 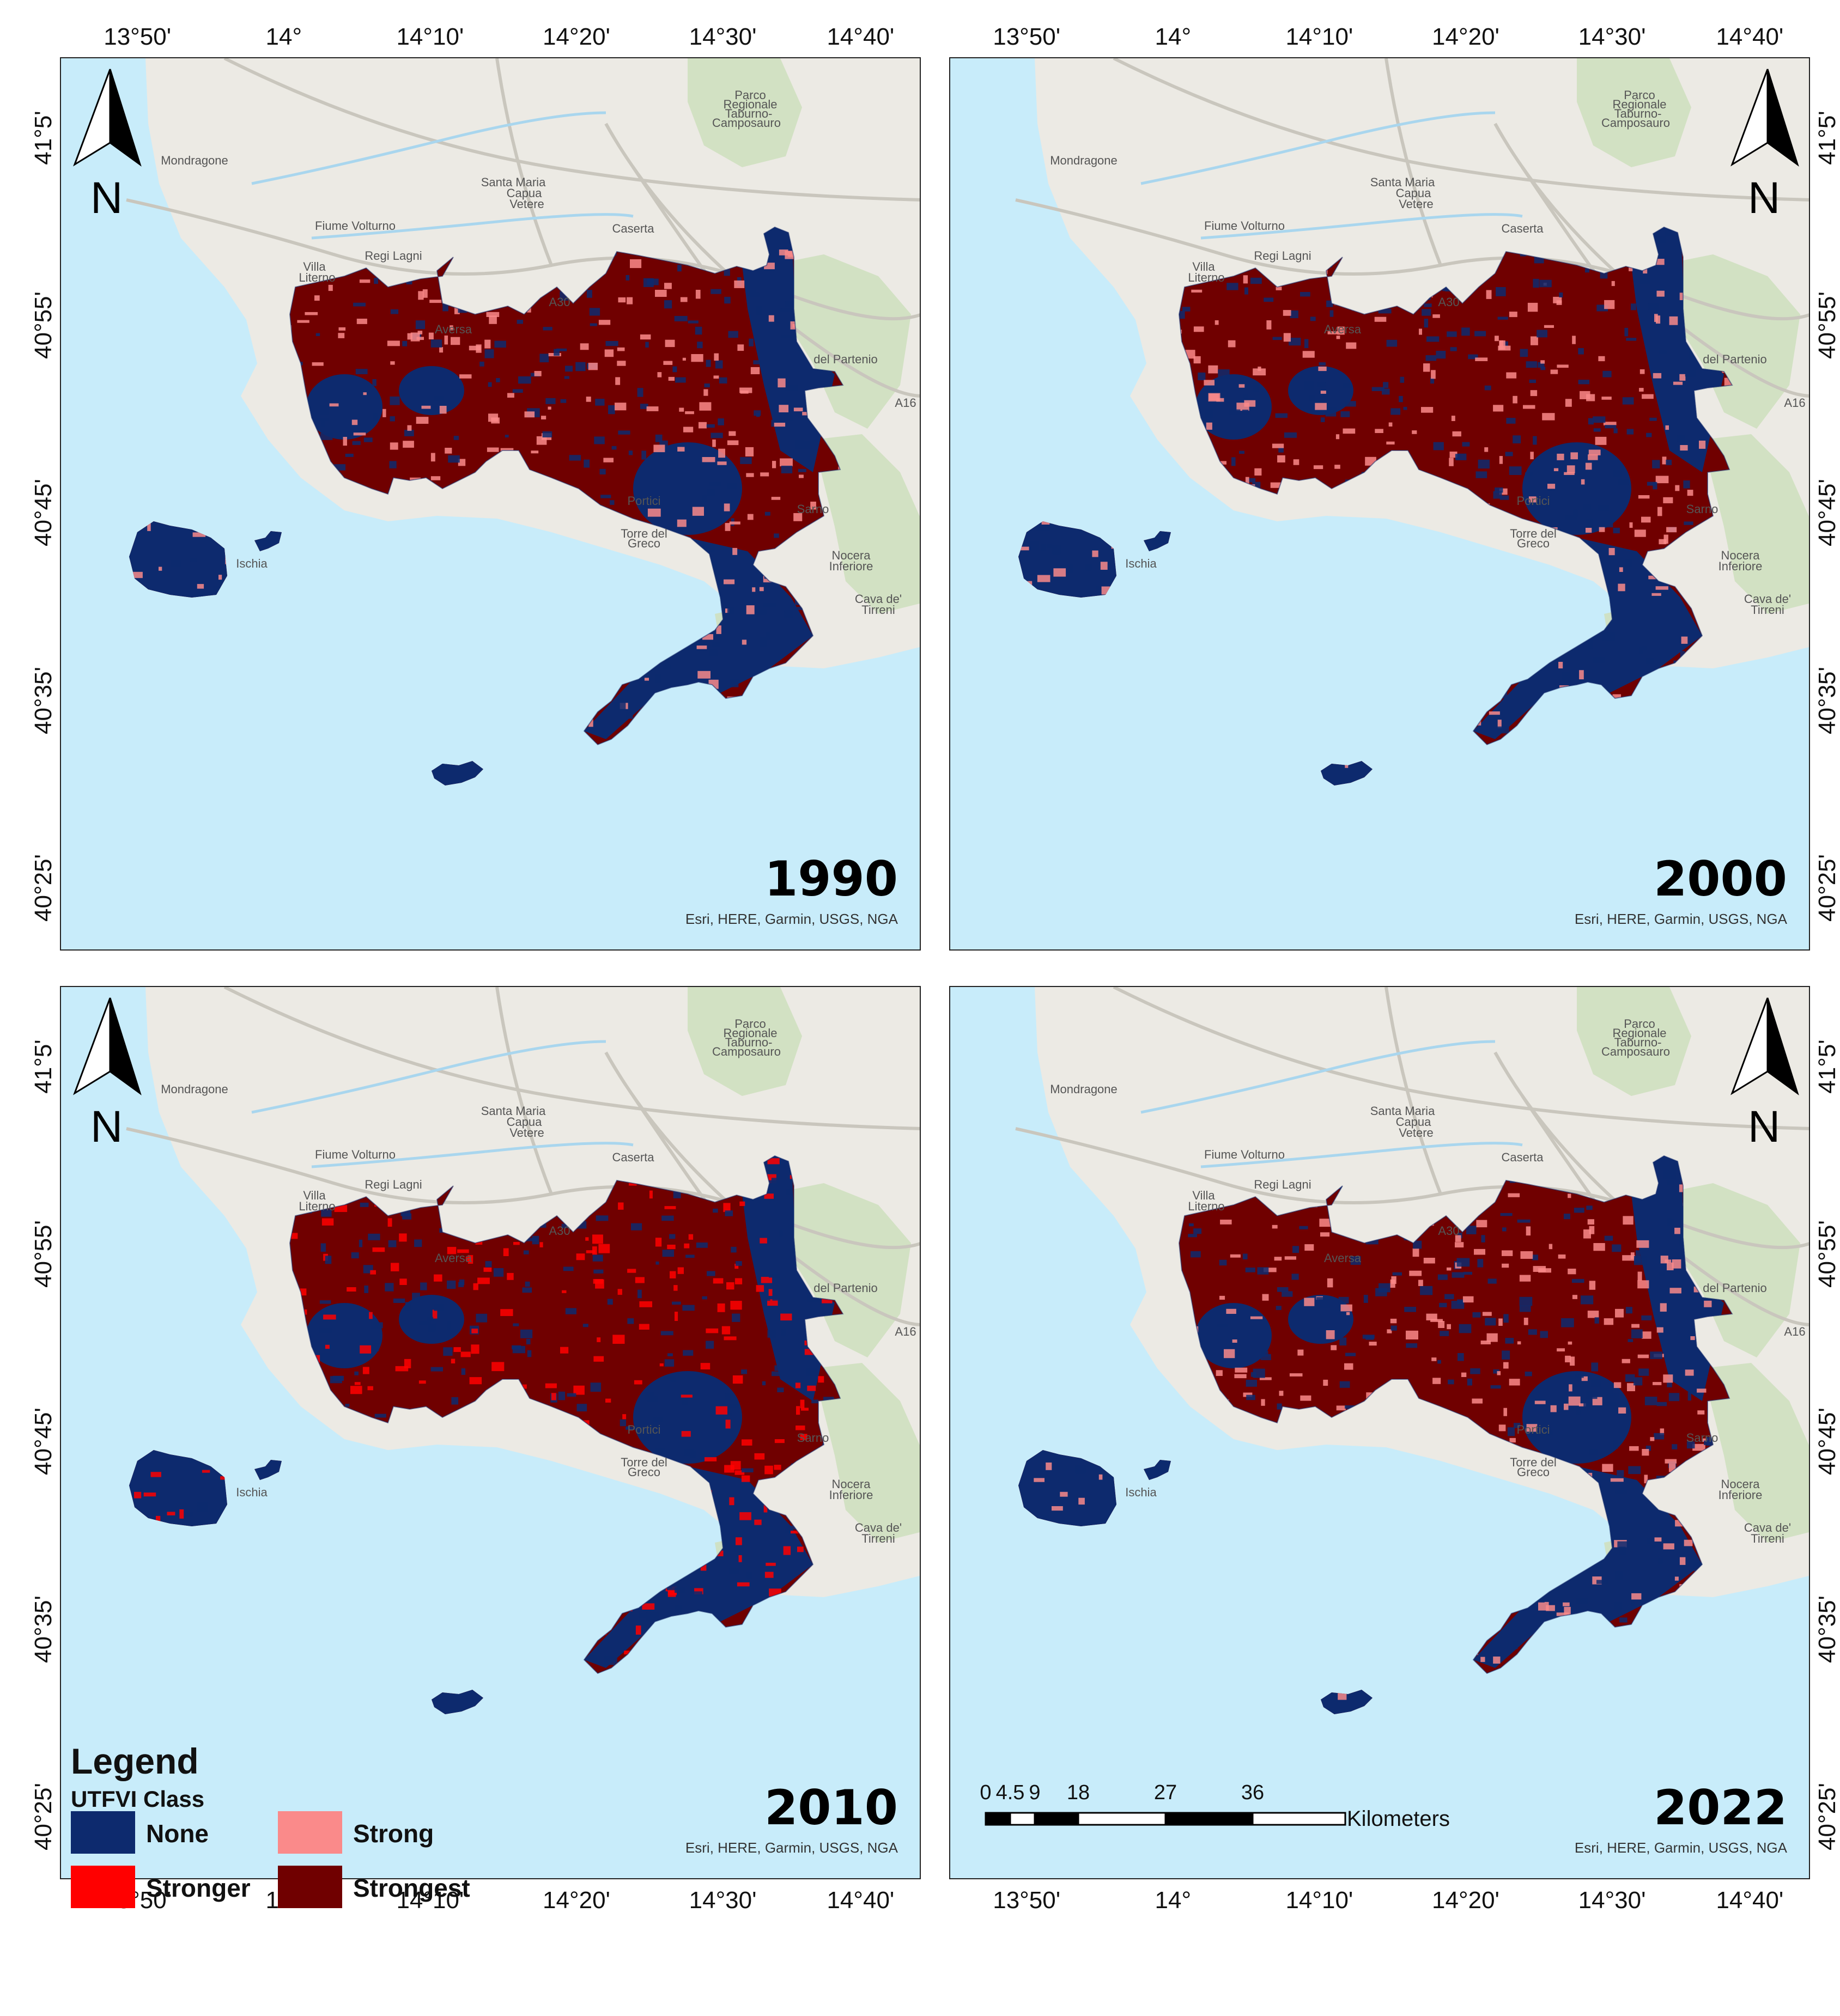 What do you see at coordinates (432, 390) in the screenshot?
I see `class-none-zone` at bounding box center [432, 390].